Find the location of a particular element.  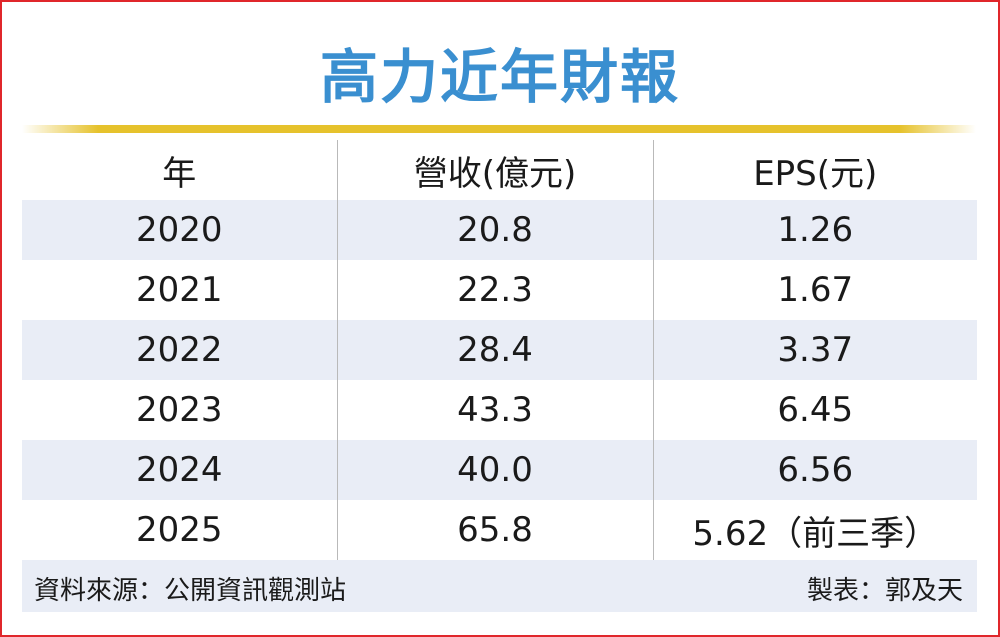

header-revenue: 營收(億元) is located at coordinates (494, 170).